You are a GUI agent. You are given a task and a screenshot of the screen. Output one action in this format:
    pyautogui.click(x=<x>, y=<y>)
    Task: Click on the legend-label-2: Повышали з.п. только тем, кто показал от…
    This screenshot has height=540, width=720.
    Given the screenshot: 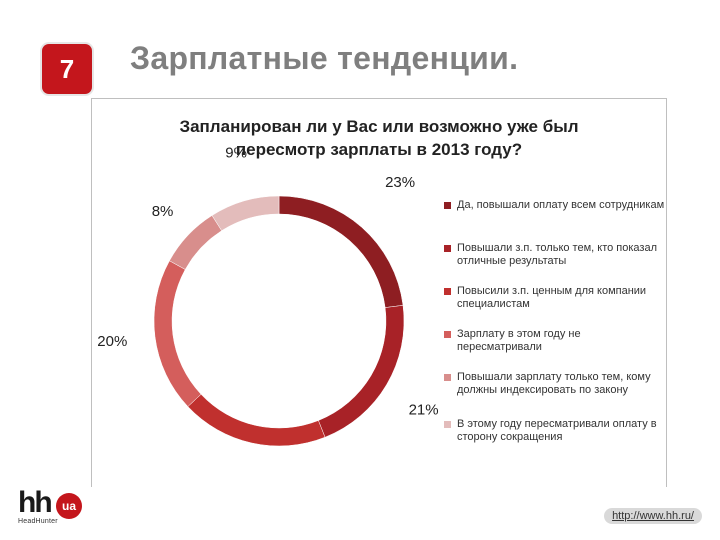 What is the action you would take?
    pyautogui.click(x=557, y=254)
    